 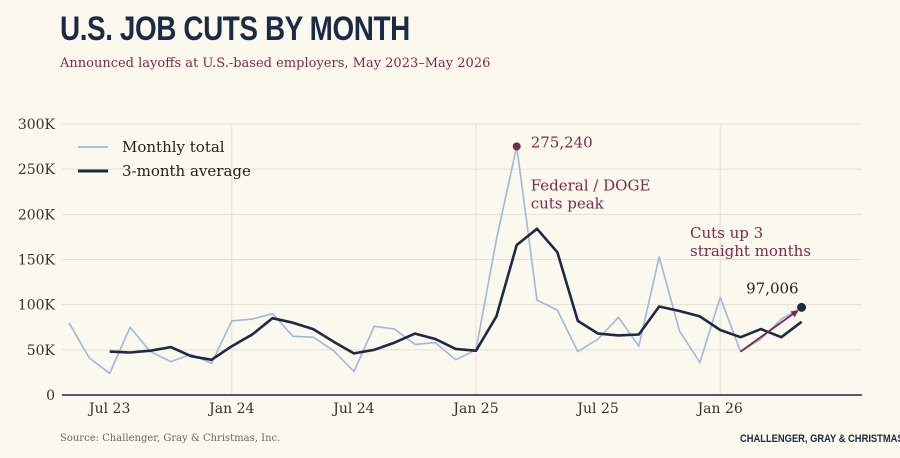 What do you see at coordinates (591, 185) in the screenshot?
I see `peak-note-line1: Federal / DOGE` at bounding box center [591, 185].